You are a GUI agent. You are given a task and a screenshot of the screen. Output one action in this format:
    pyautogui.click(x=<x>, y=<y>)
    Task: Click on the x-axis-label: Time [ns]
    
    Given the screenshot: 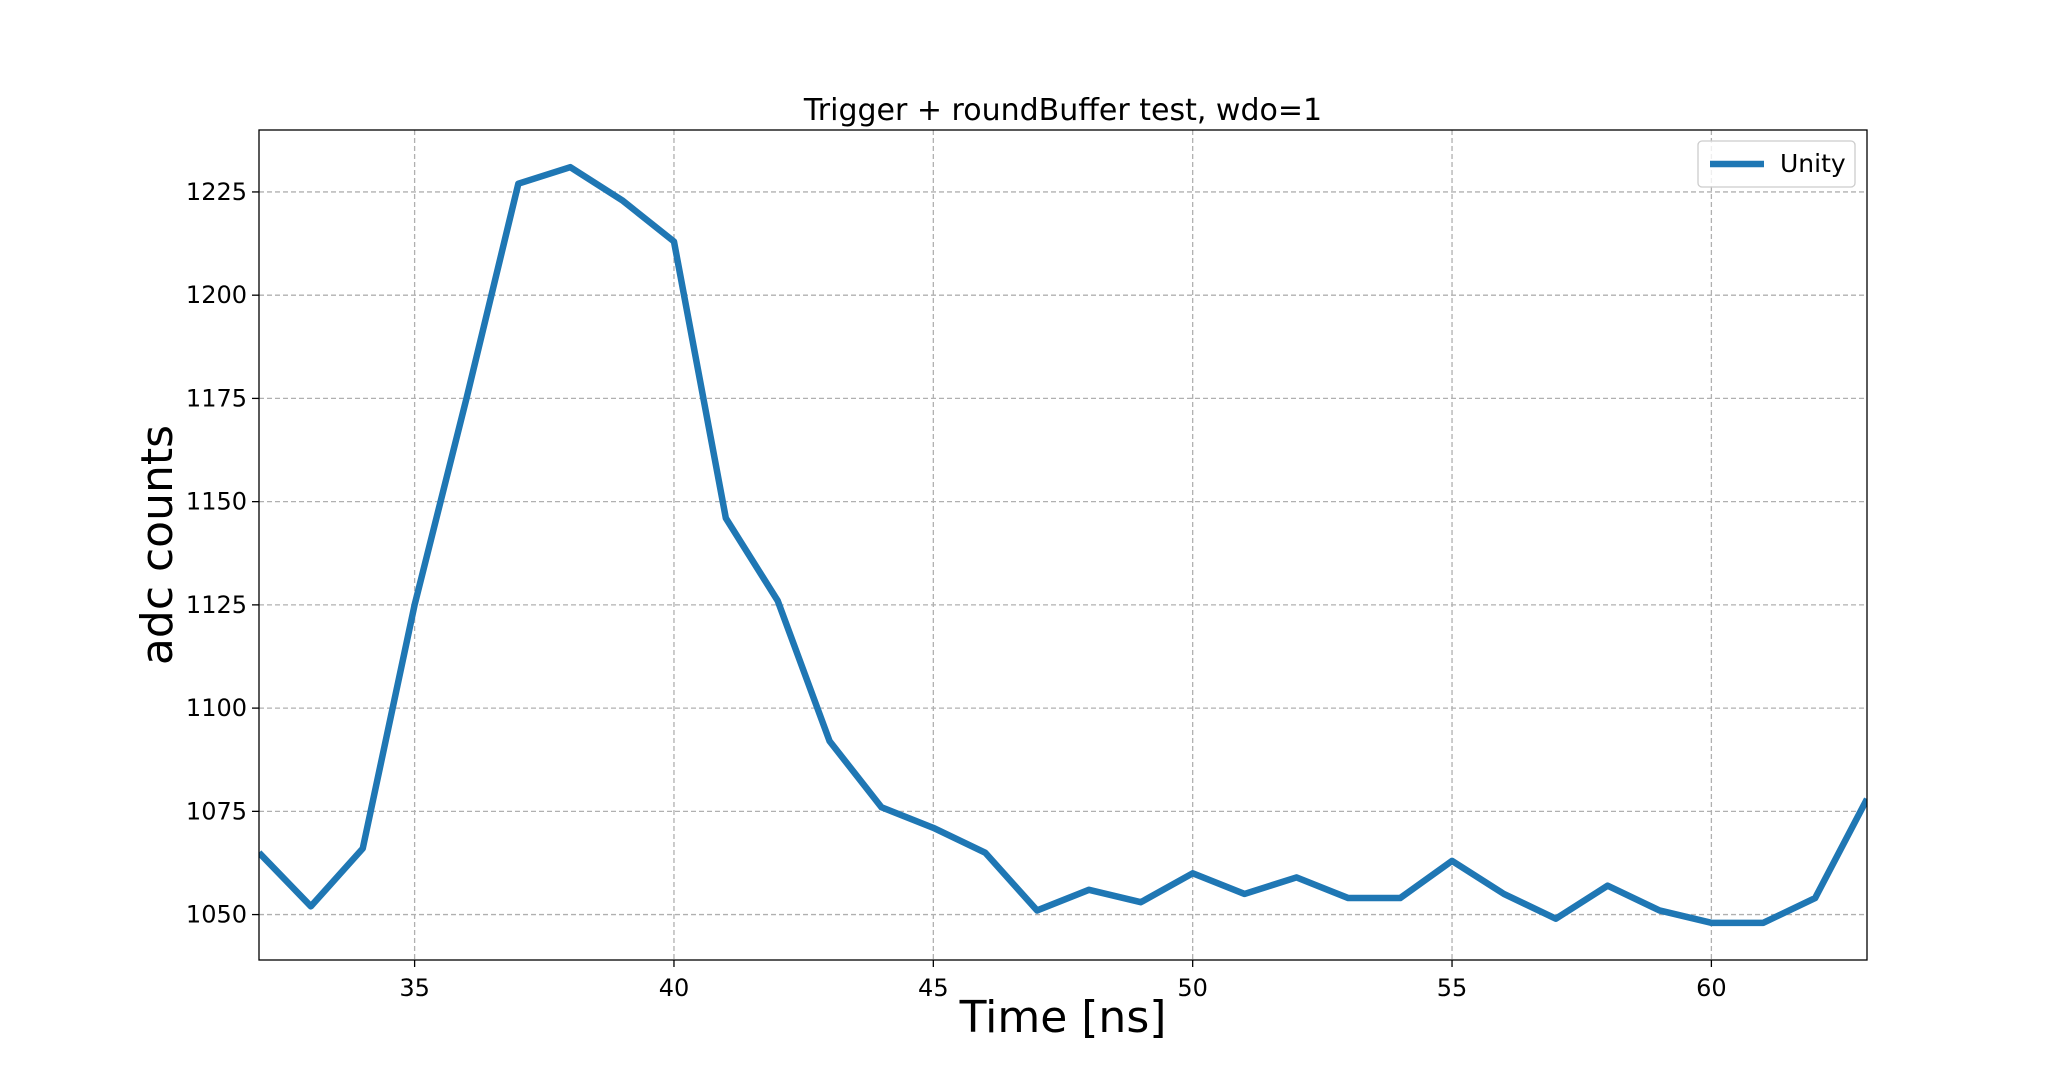 What is the action you would take?
    pyautogui.click(x=1063, y=1017)
    